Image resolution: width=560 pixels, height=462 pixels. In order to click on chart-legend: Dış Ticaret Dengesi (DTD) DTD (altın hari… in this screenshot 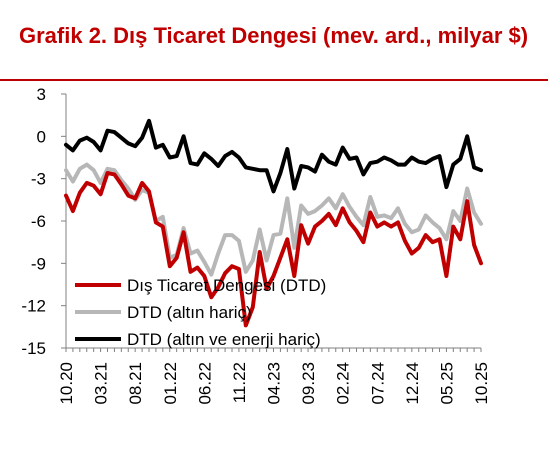, I will do `click(200, 312)`.